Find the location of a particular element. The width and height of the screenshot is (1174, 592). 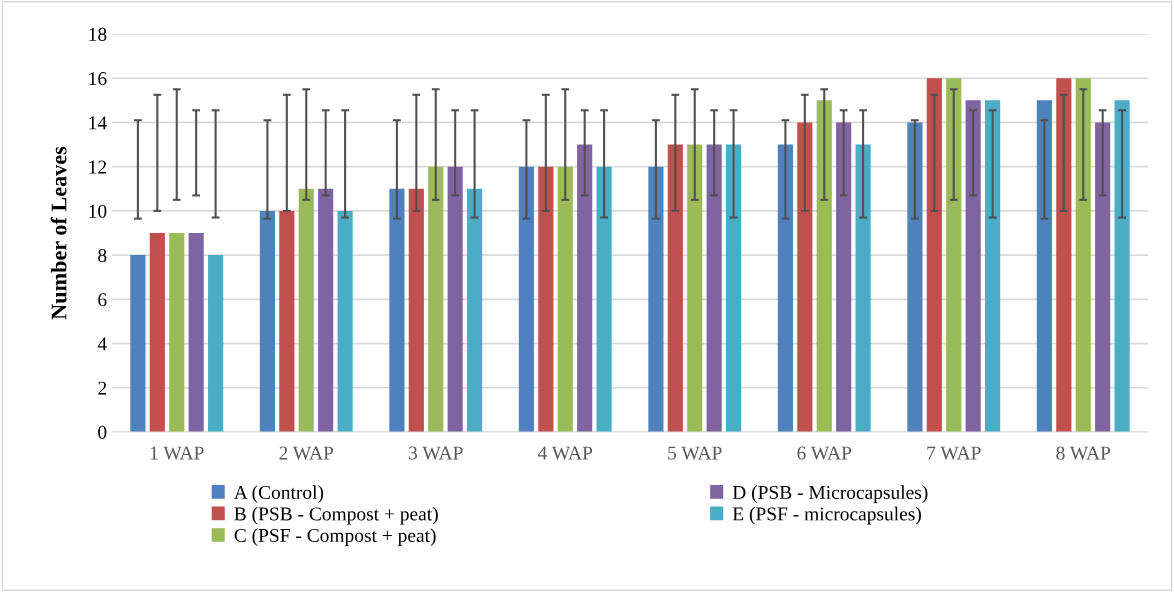

y-tick-label: 18 is located at coordinates (98, 34).